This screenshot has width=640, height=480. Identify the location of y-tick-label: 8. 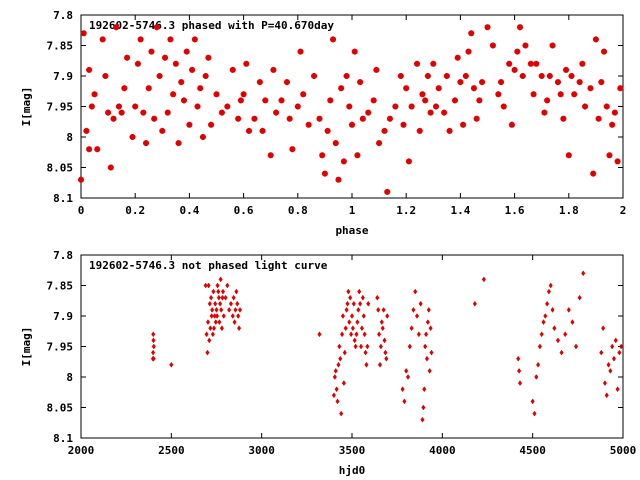
(69, 377).